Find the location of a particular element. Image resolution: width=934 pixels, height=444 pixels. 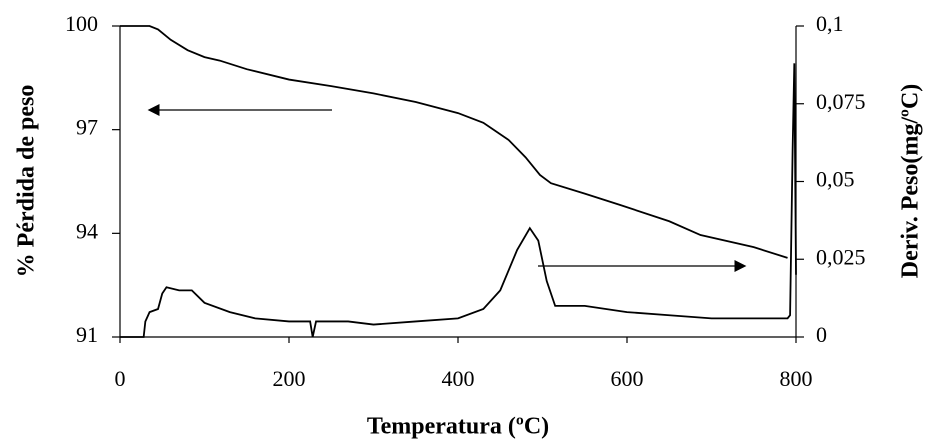

y2-tick-label: 0,1 is located at coordinates (830, 23).